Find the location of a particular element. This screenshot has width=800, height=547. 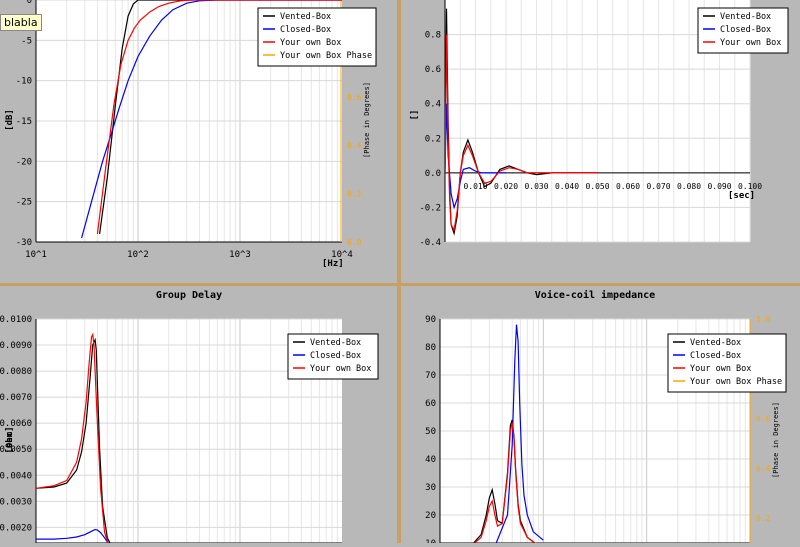

y-tick-label: 0.0050 is located at coordinates (16, 450).